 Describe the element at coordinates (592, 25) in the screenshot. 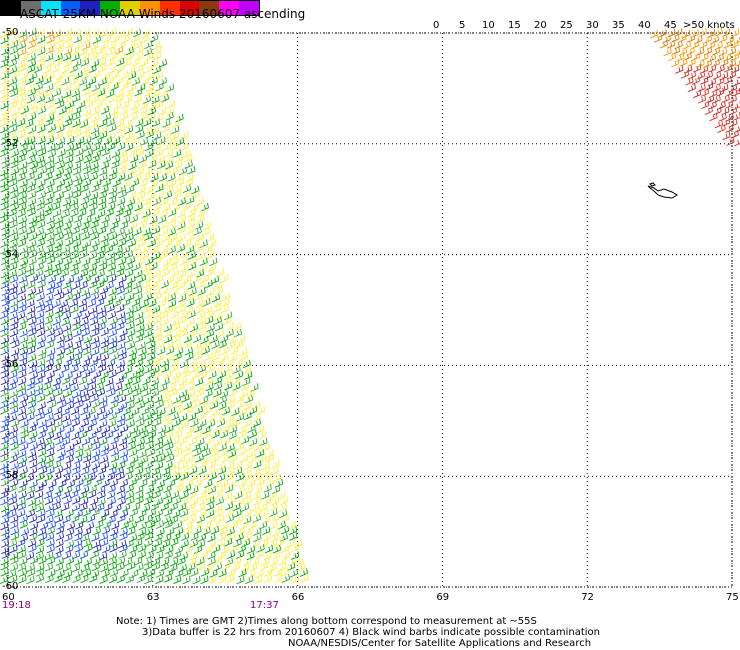

I see `legend-label: 30` at that location.